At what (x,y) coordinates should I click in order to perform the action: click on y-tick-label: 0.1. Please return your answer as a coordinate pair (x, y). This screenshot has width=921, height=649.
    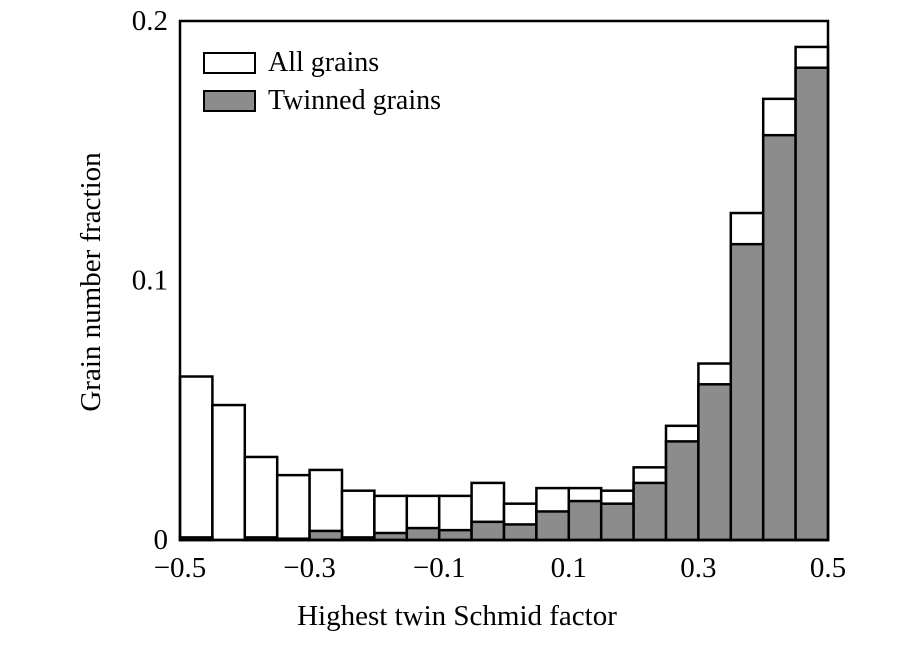
    Looking at the image, I should click on (150, 281).